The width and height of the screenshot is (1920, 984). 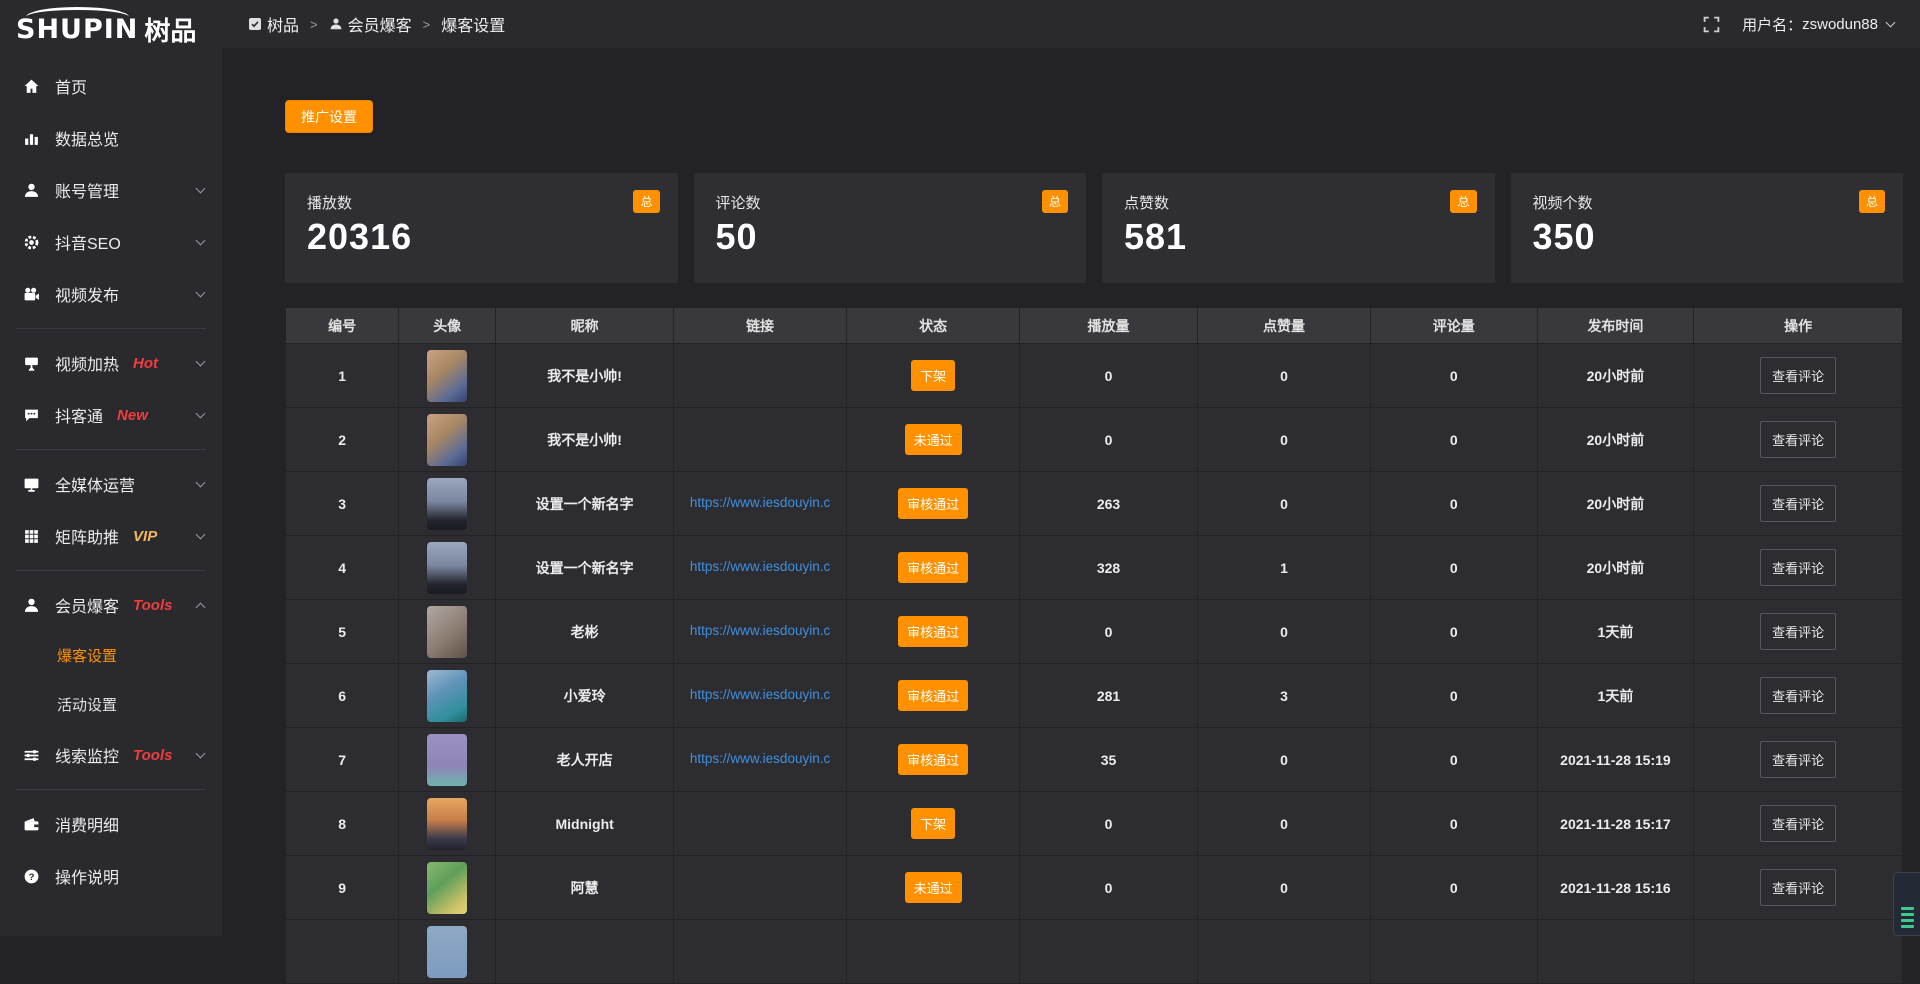 I want to click on sidebar-item-media-operation: 全媒体运营, so click(x=111, y=484).